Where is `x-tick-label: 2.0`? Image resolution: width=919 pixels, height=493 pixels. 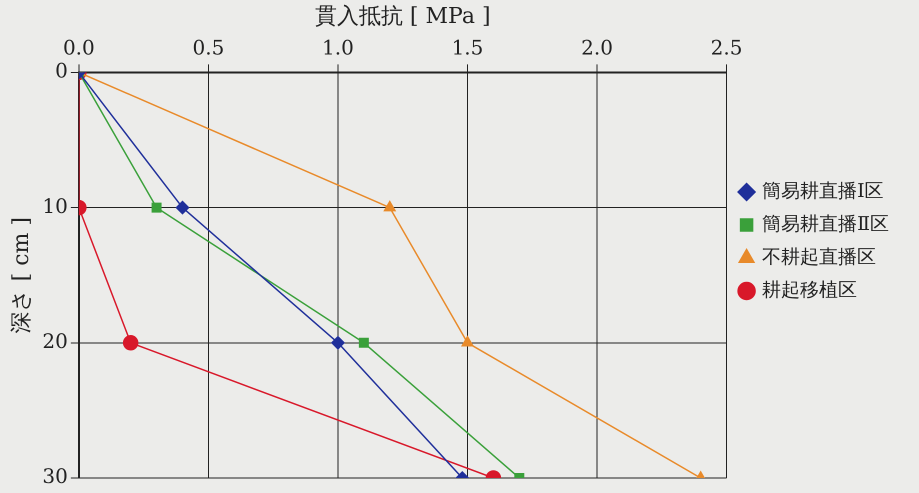 x-tick-label: 2.0 is located at coordinates (597, 48).